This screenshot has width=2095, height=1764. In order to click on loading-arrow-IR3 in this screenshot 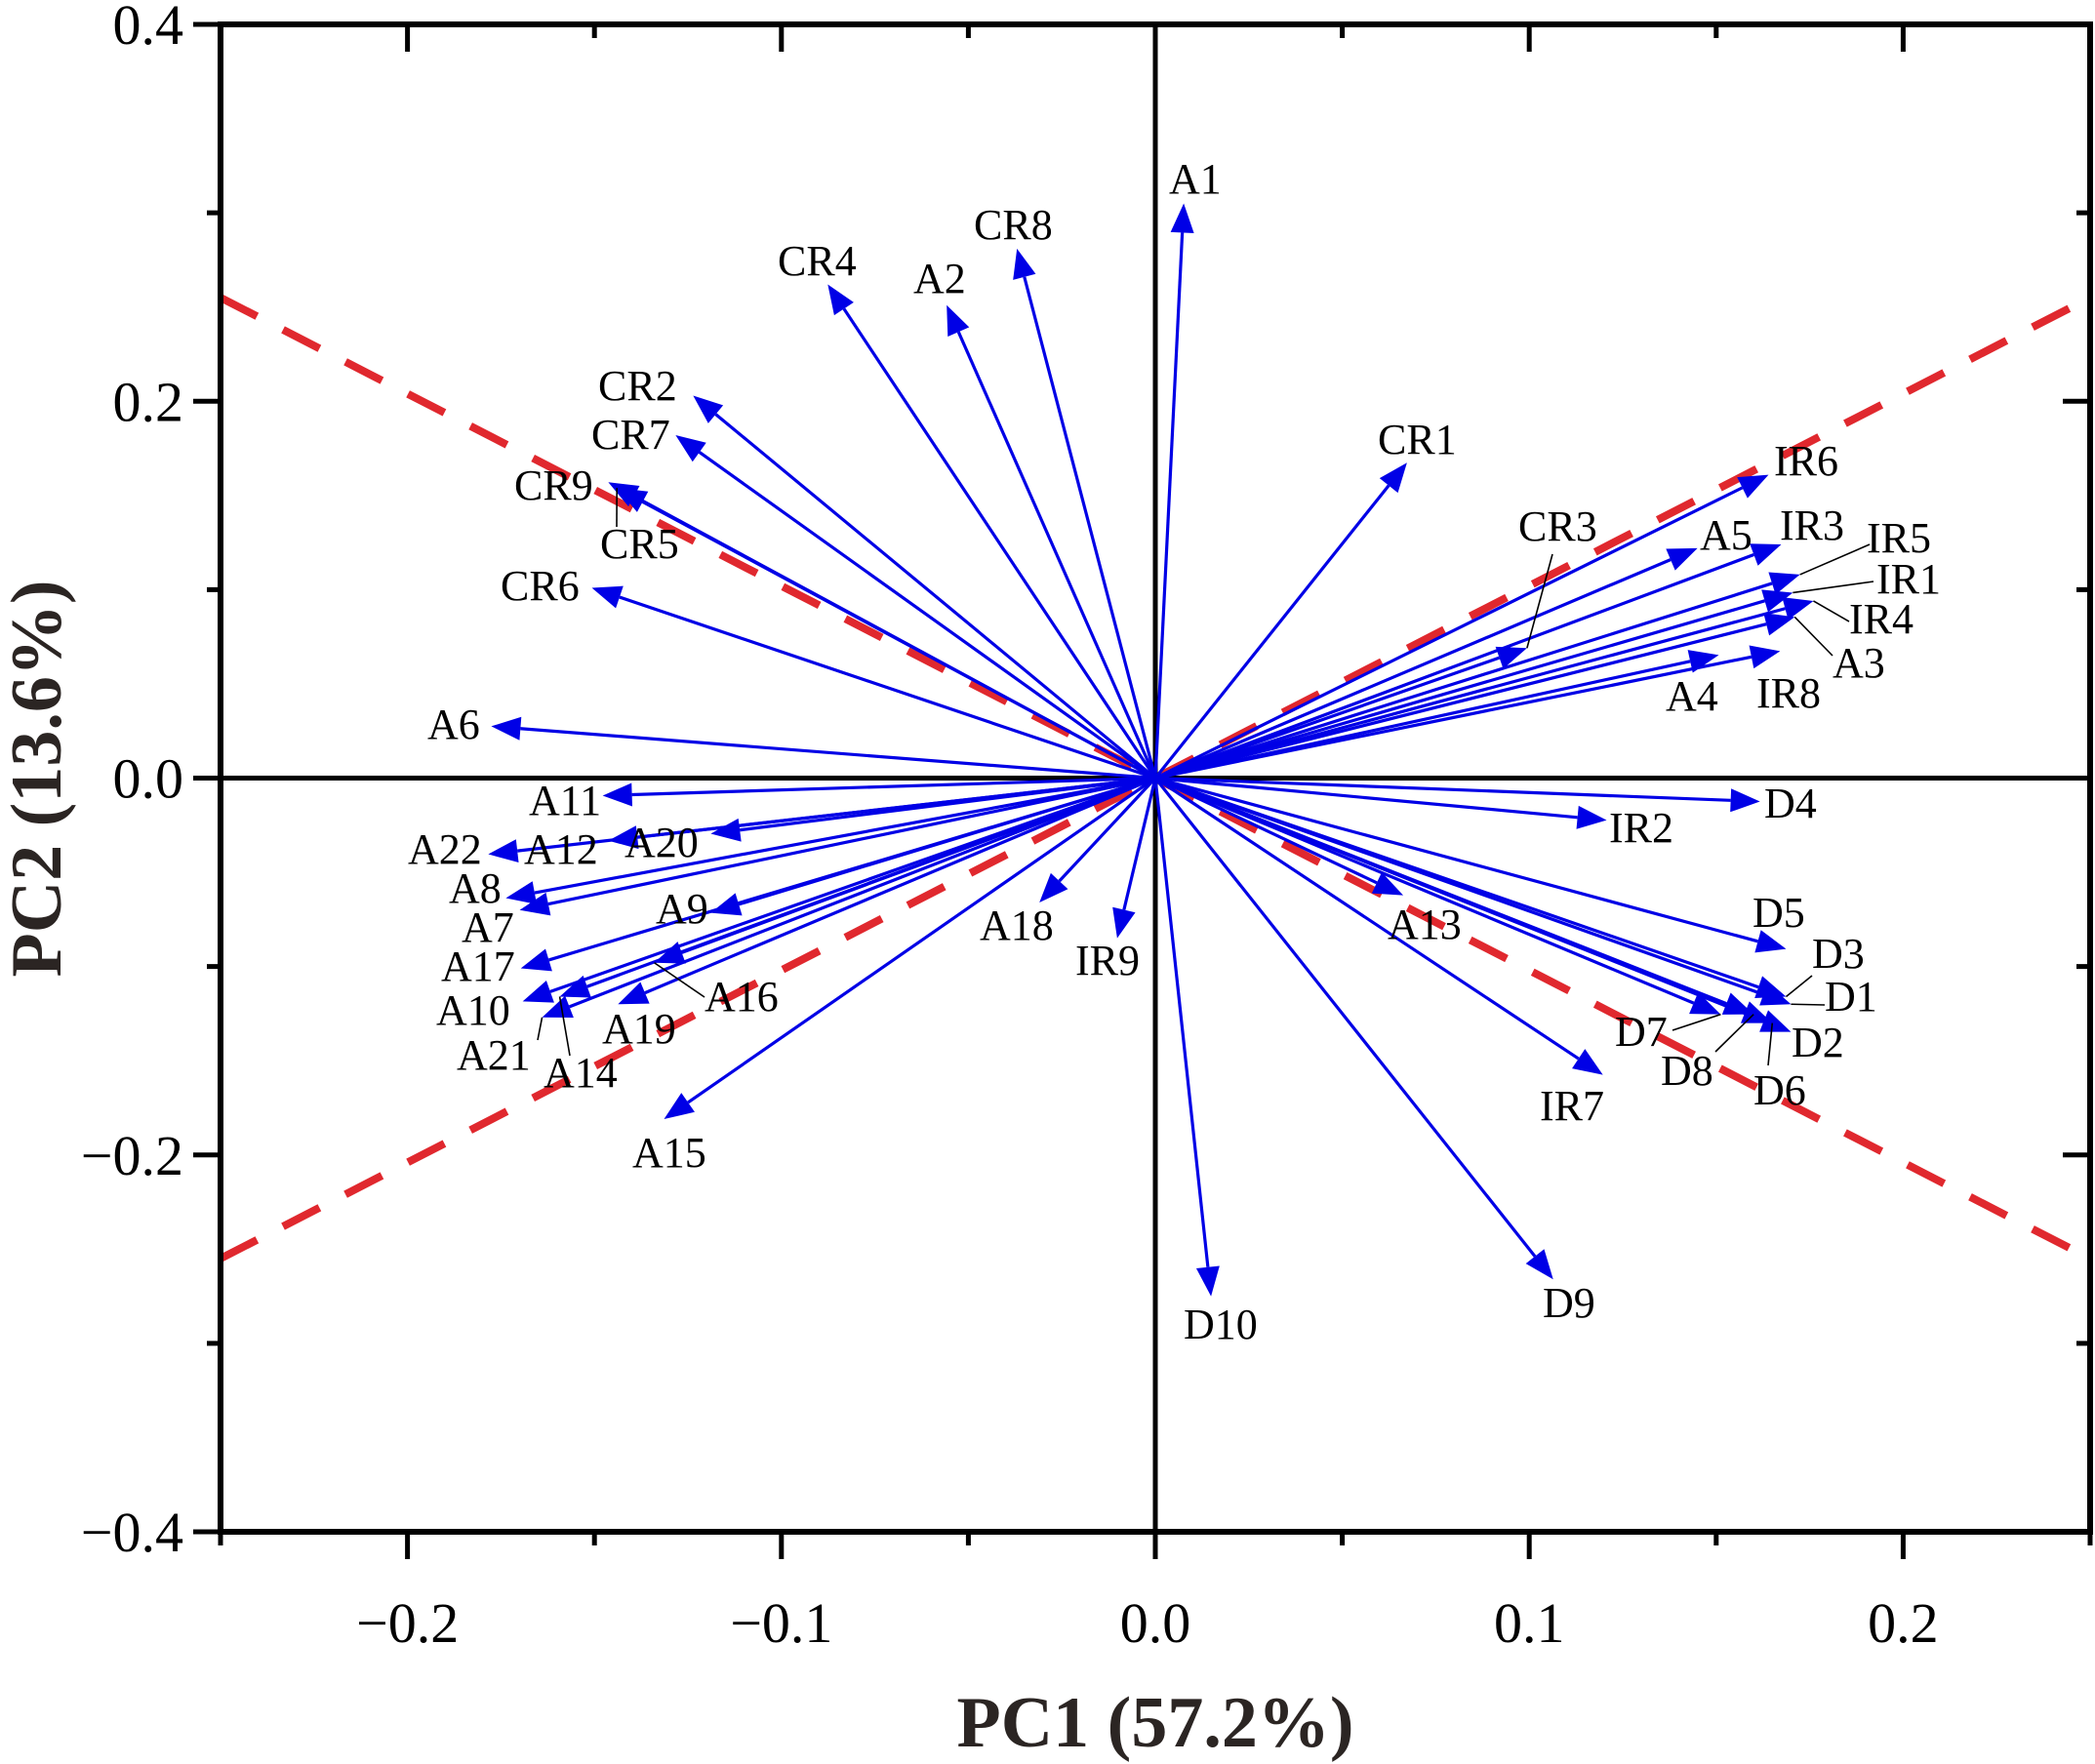, I will do `click(1468, 662)`.